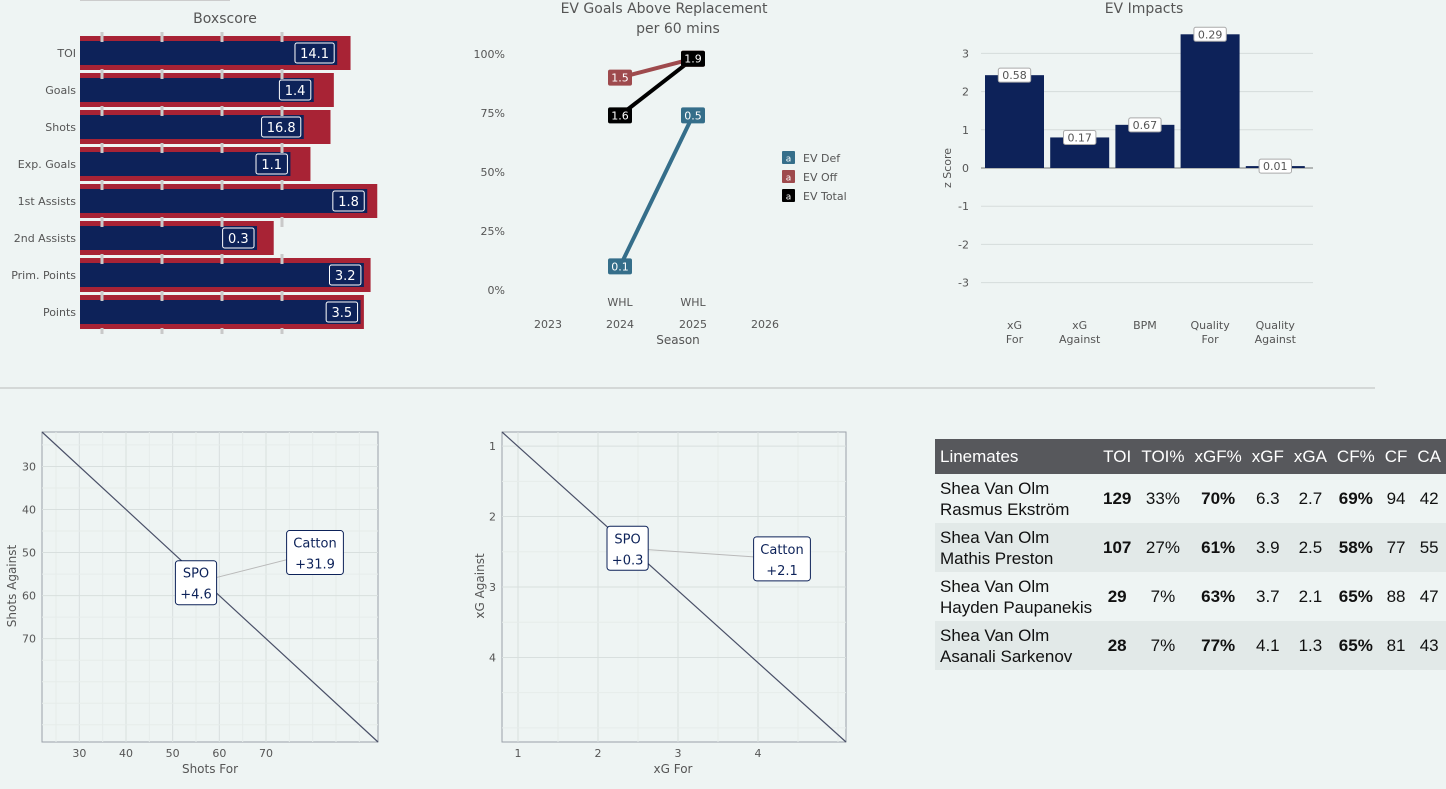 The width and height of the screenshot is (1446, 789). What do you see at coordinates (518, 753) in the screenshot?
I see `xg-x-tick: 1` at bounding box center [518, 753].